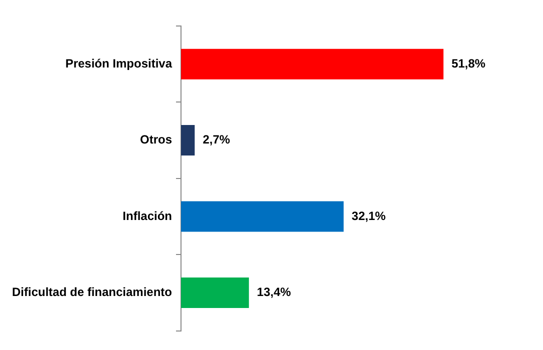  Describe the element at coordinates (118, 63) in the screenshot. I see `y-tick-label: Presión Impositiva` at that location.